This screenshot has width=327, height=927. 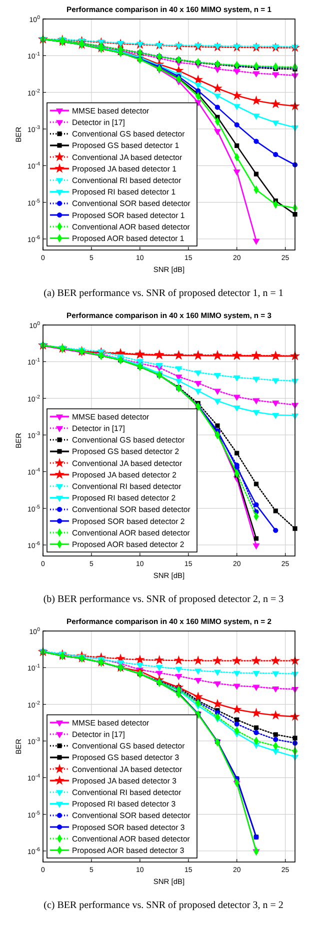 I want to click on text: (b) BER performance vs. SNR of proposed detector 2, n = 3, so click(x=163, y=599).